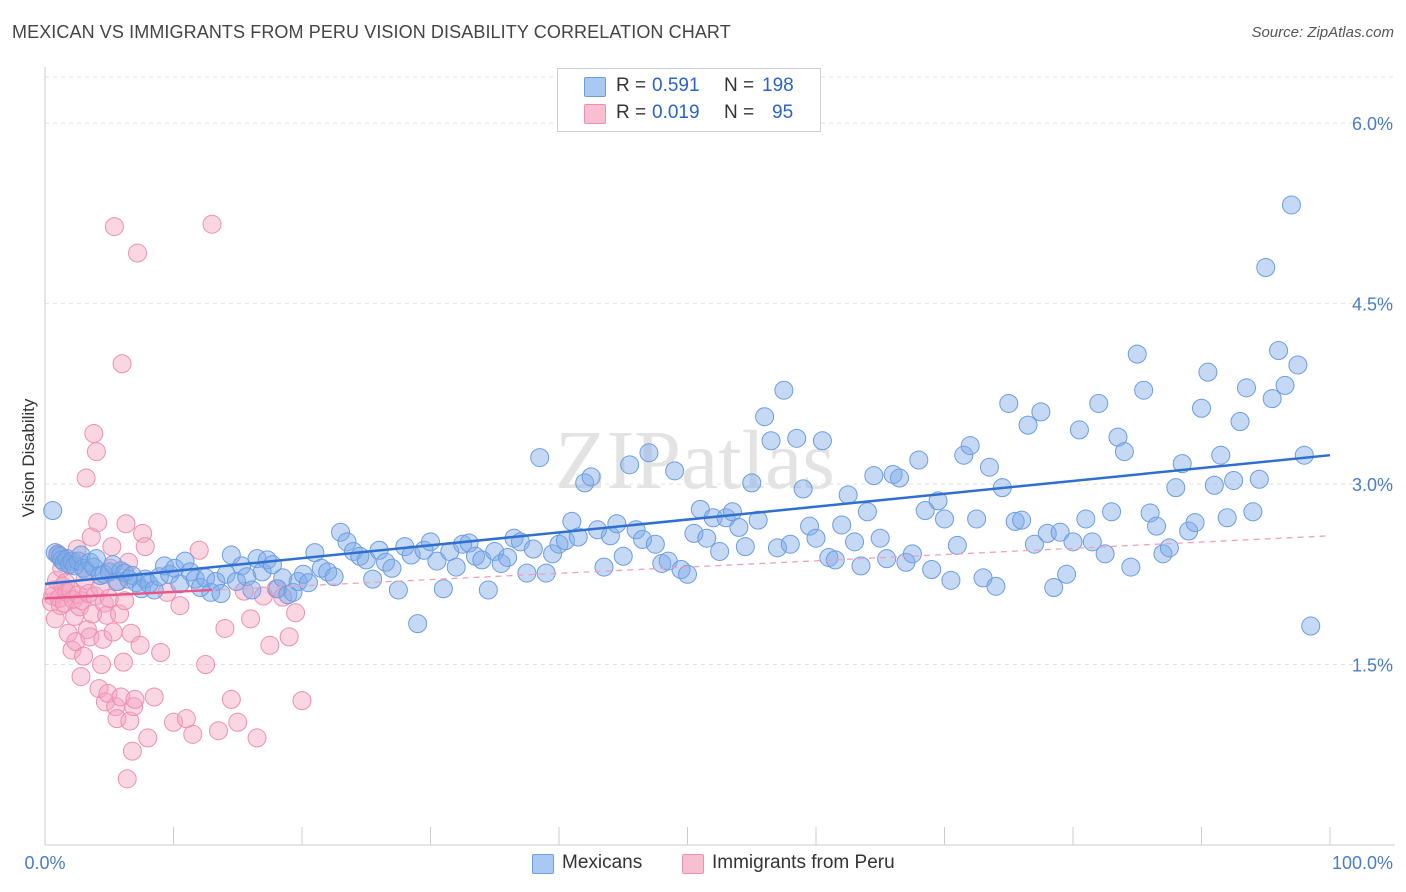  What do you see at coordinates (1322, 32) in the screenshot?
I see `source-label: Source: ZipAtlas.com` at bounding box center [1322, 32].